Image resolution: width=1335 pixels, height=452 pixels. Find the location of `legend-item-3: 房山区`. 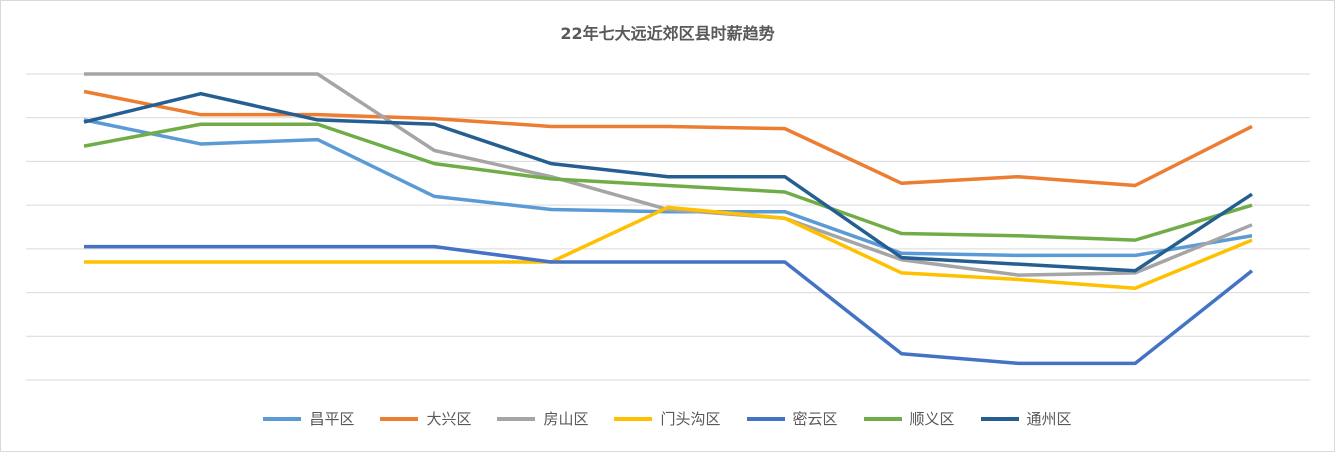

legend-item-3: 房山区 is located at coordinates (542, 418).